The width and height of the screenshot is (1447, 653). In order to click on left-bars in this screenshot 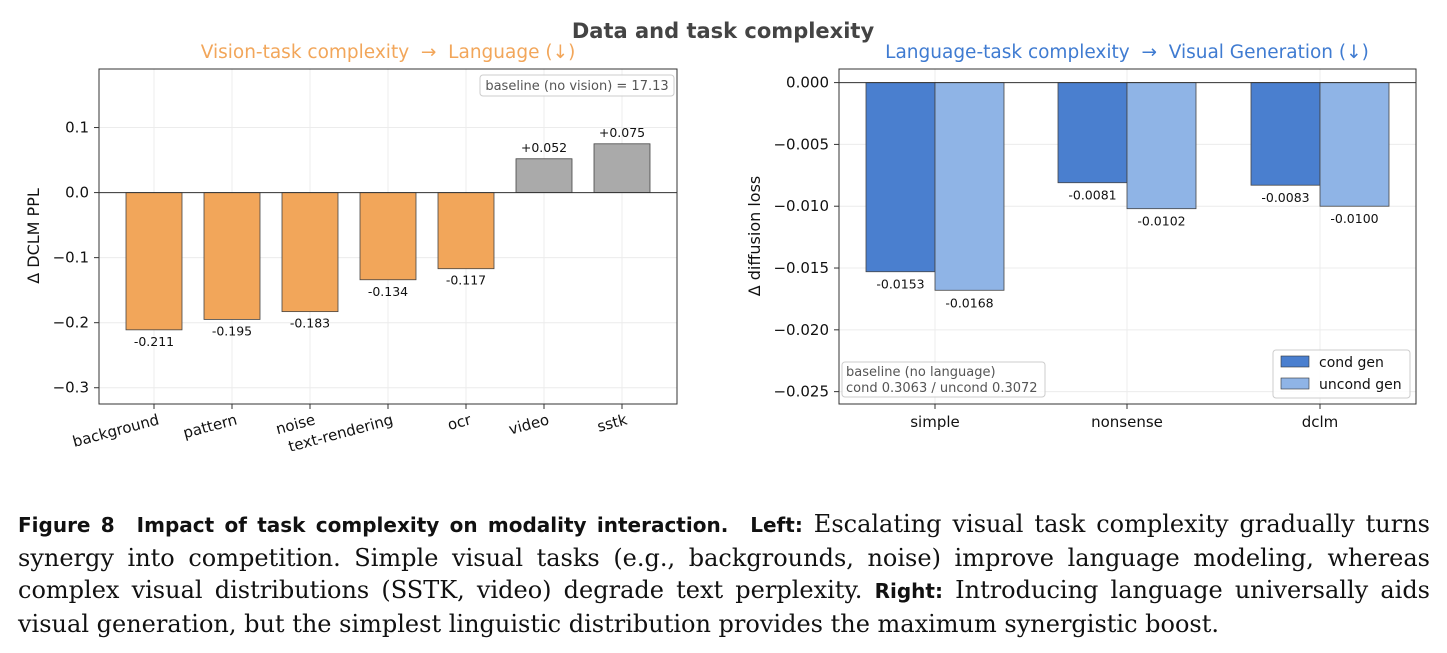, I will do `click(388, 237)`.